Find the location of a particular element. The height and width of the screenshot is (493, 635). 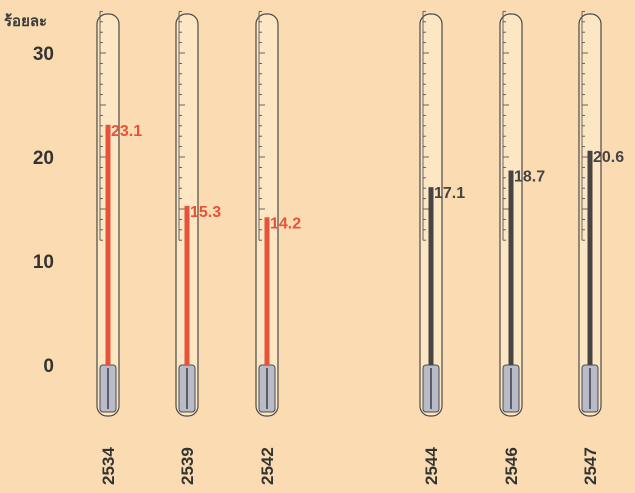

thermometer: 18.7 2546 is located at coordinates (522, 247).